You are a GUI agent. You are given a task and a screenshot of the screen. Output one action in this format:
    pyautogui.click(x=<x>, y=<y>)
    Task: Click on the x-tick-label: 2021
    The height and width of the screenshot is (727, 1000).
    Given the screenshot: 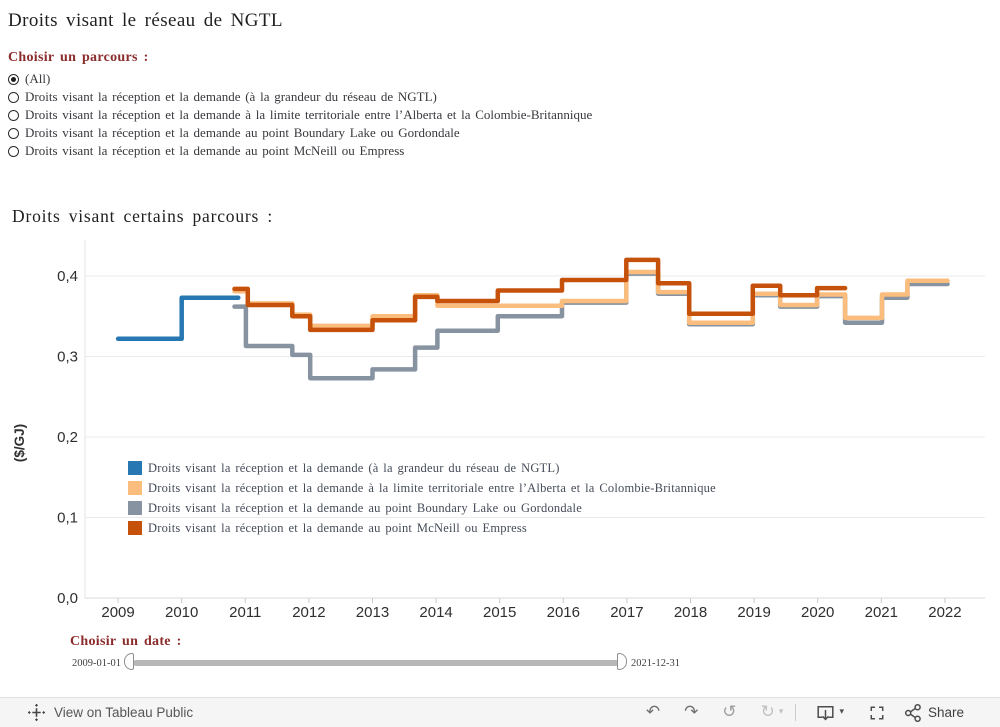 What is the action you would take?
    pyautogui.click(x=881, y=612)
    